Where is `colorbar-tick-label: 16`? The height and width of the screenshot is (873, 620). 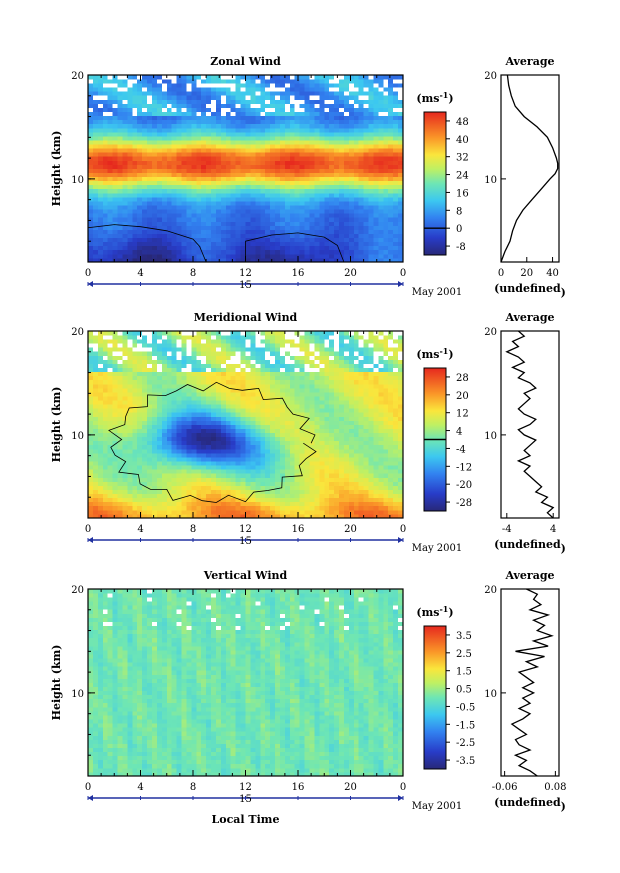 colorbar-tick-label: 16 is located at coordinates (462, 193).